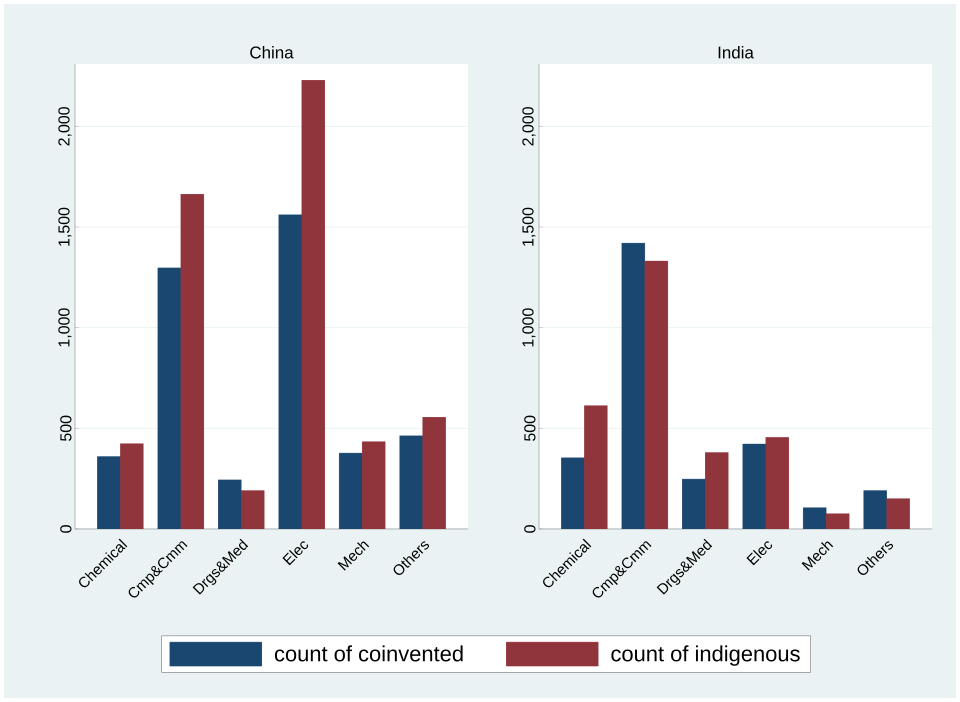  I want to click on legend-label: count of indigenous, so click(705, 655).